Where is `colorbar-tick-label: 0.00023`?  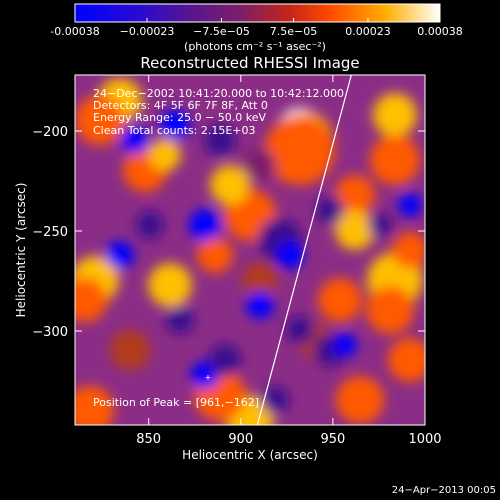
colorbar-tick-label: 0.00023 is located at coordinates (368, 31).